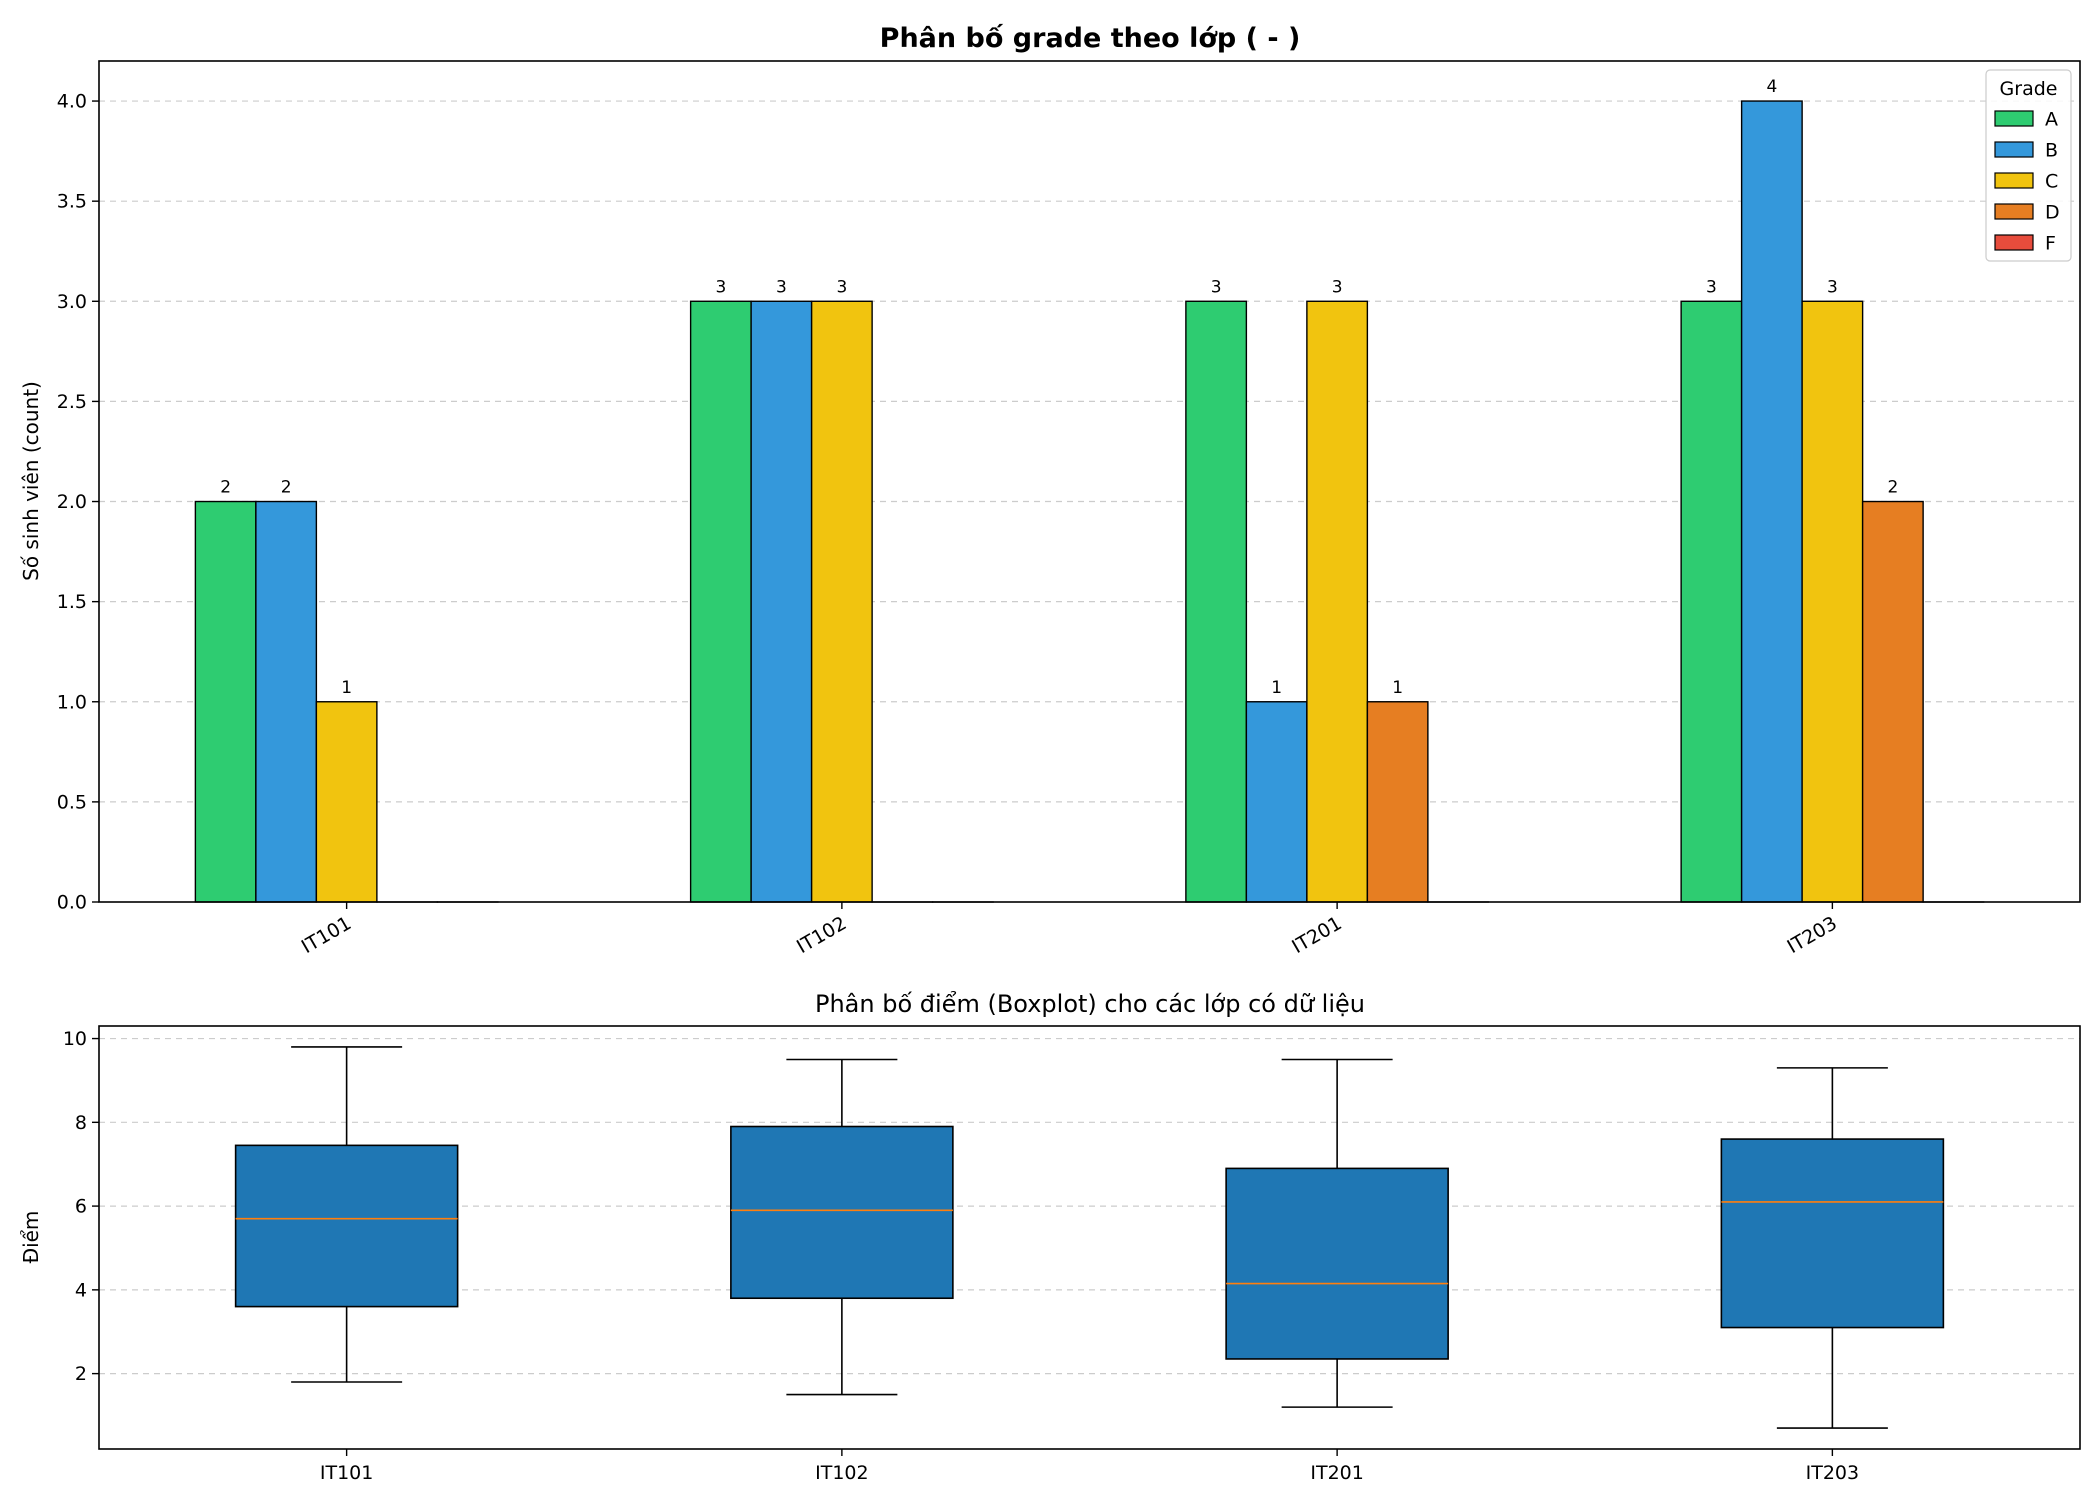 The height and width of the screenshot is (1505, 2100). I want to click on legend-entry-F: F, so click(2050, 244).